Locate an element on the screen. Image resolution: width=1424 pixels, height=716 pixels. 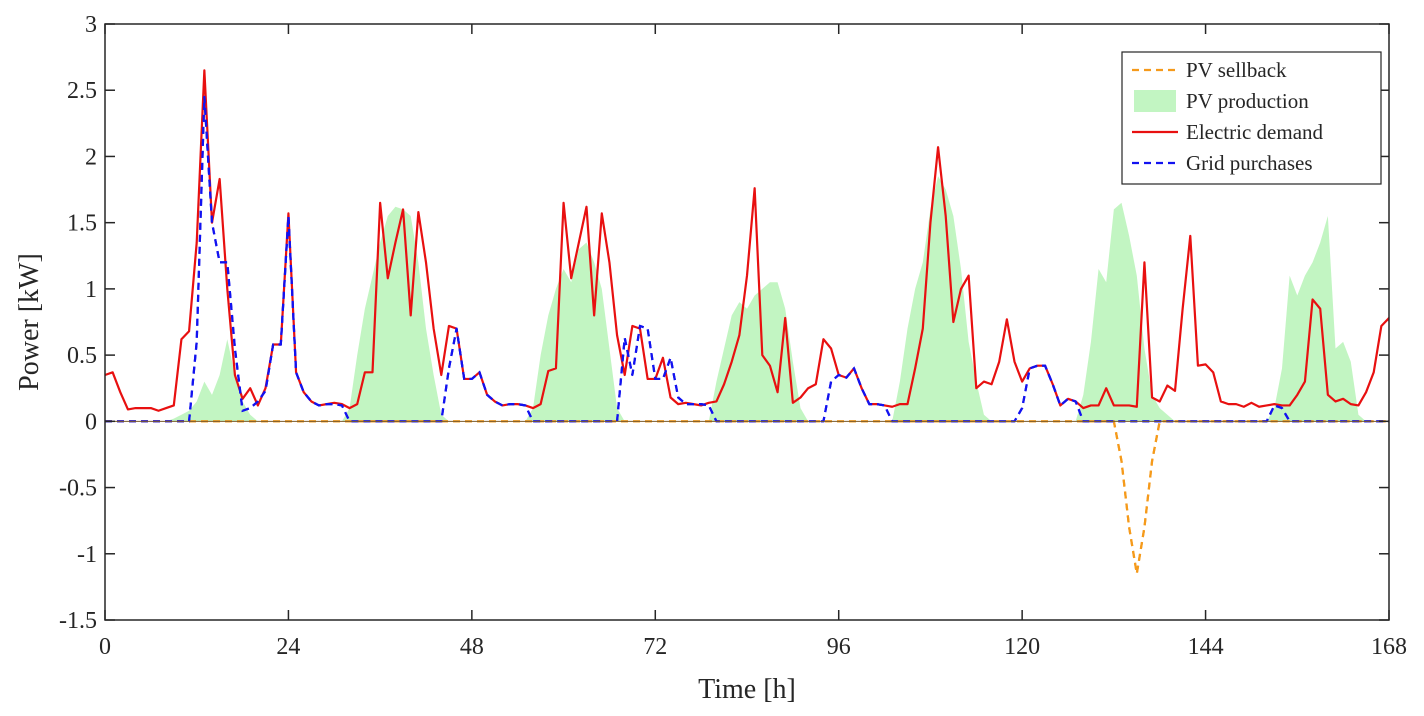
legend-box is located at coordinates (1251, 118).